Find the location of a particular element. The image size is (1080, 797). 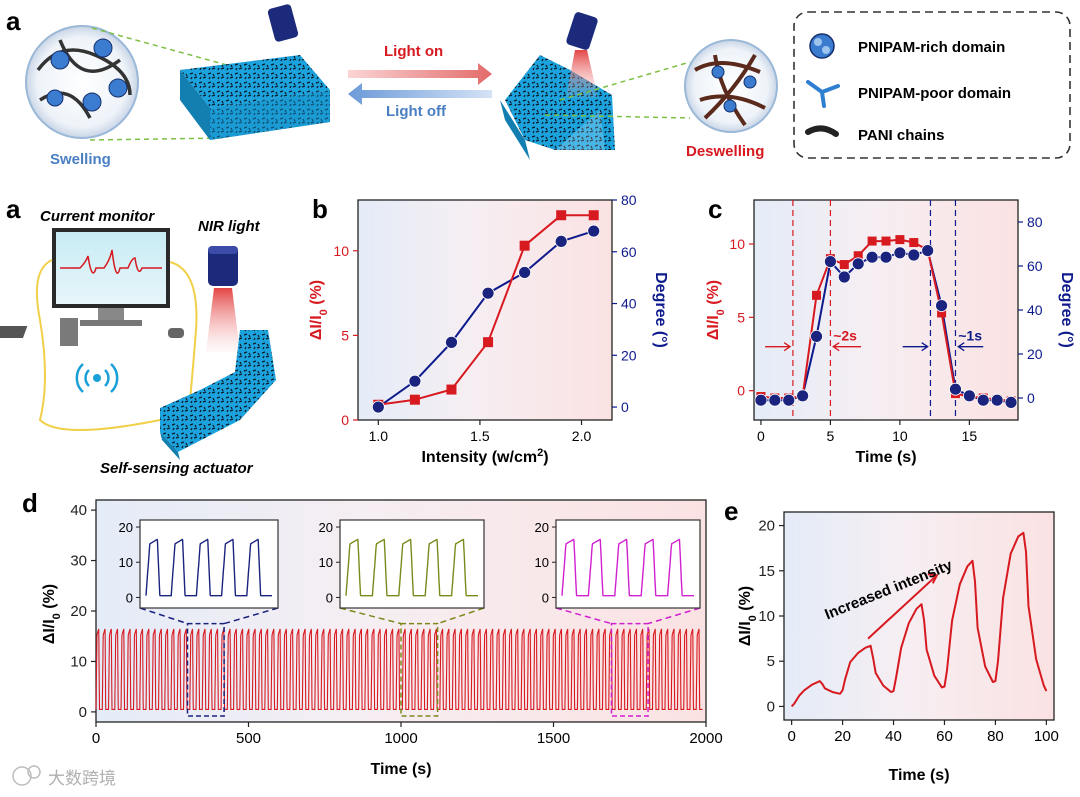

inset-y-tick-label: 20 is located at coordinates (326, 527).